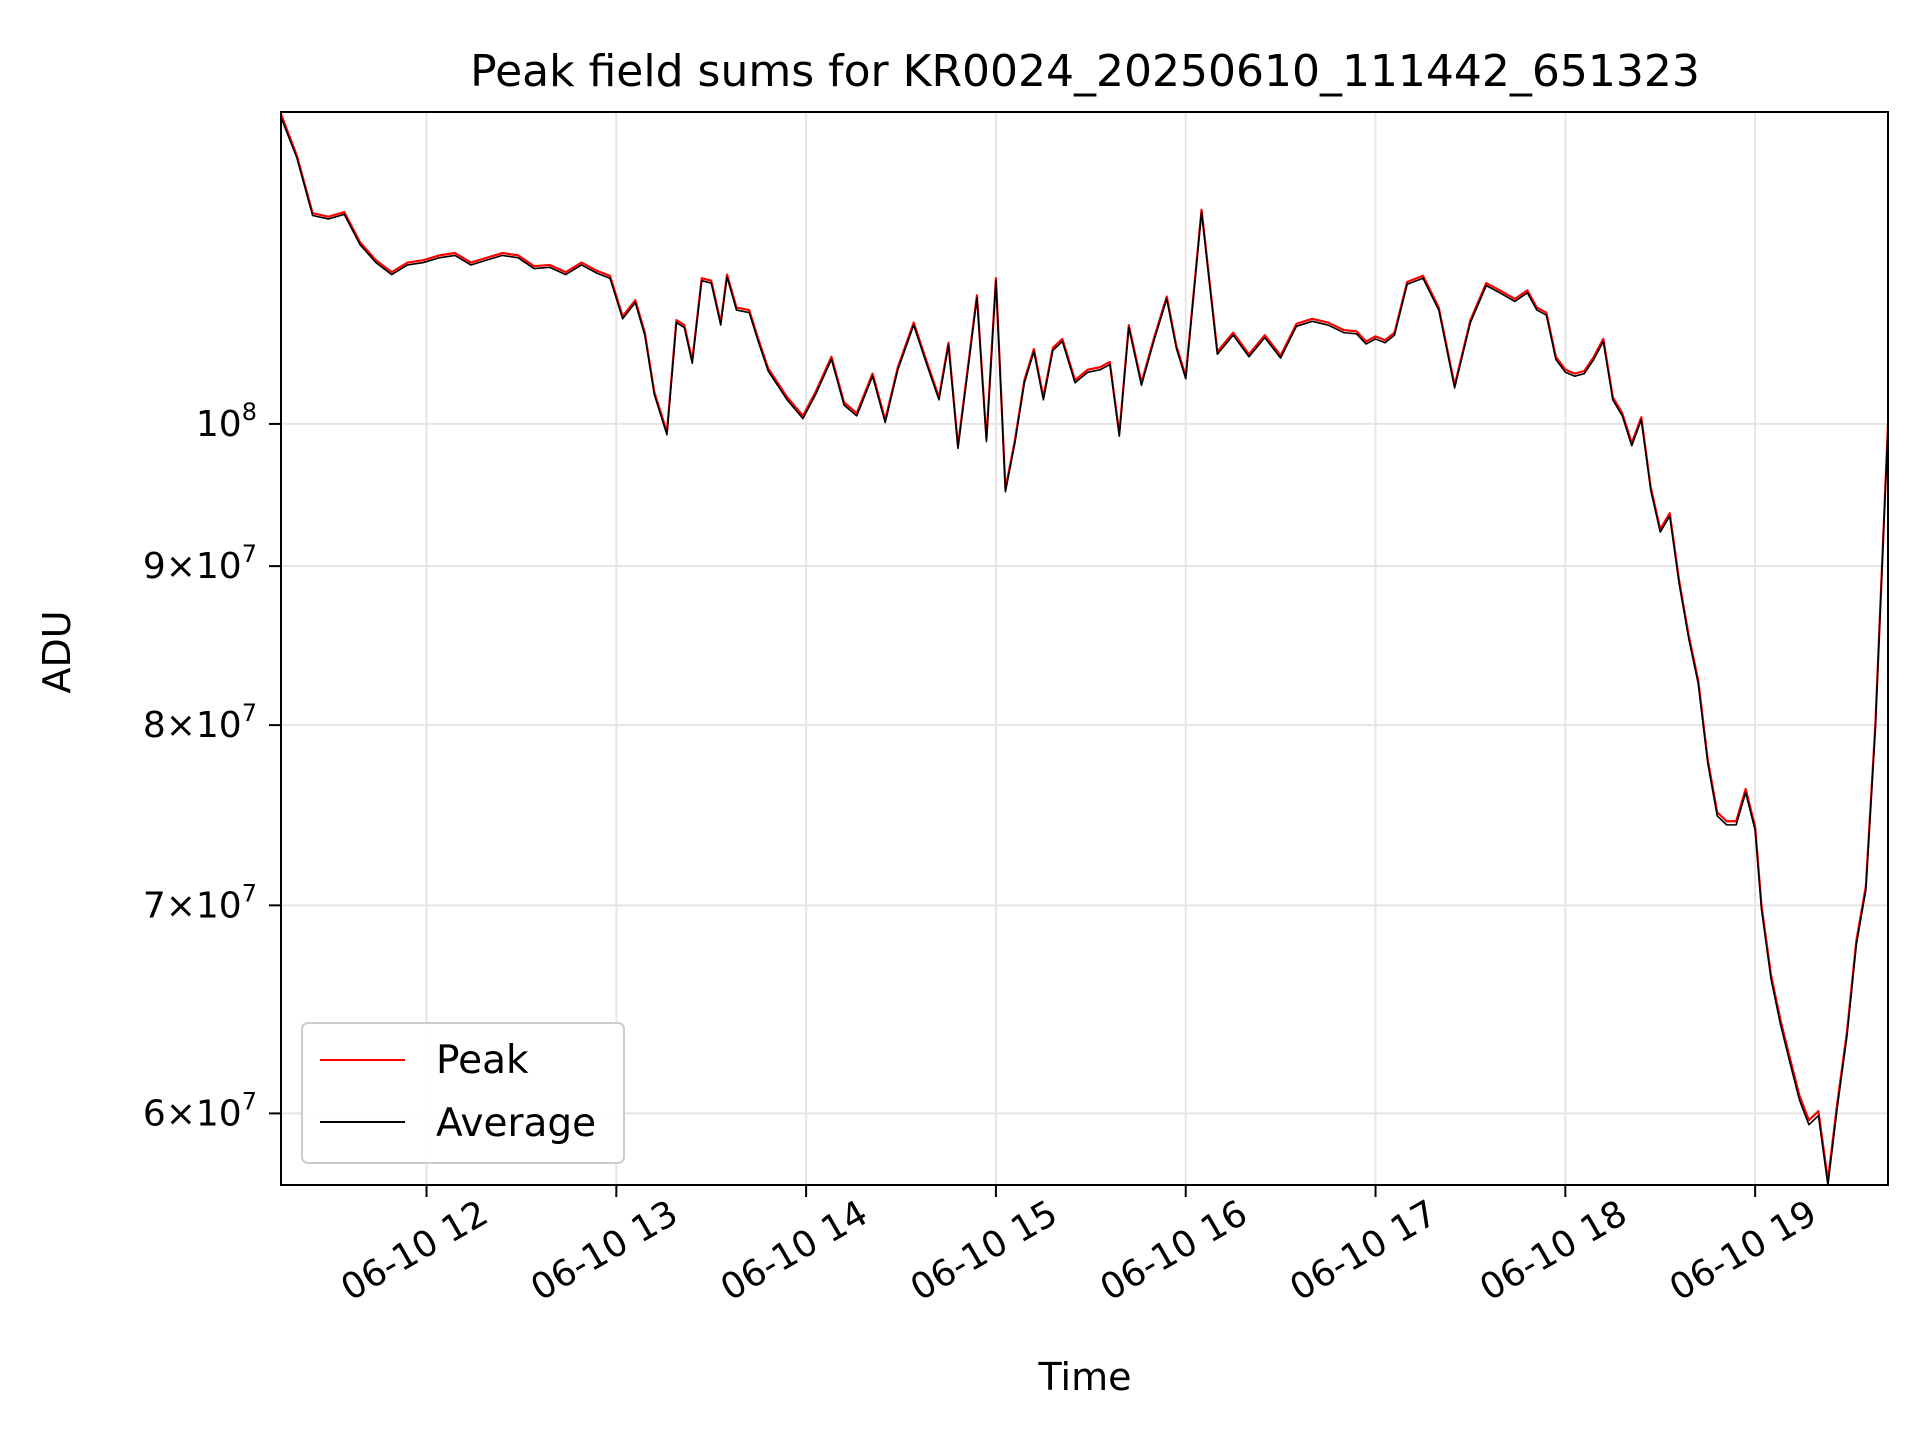 The height and width of the screenshot is (1440, 1920). Describe the element at coordinates (1085, 1377) in the screenshot. I see `x-axis-label: Time` at that location.